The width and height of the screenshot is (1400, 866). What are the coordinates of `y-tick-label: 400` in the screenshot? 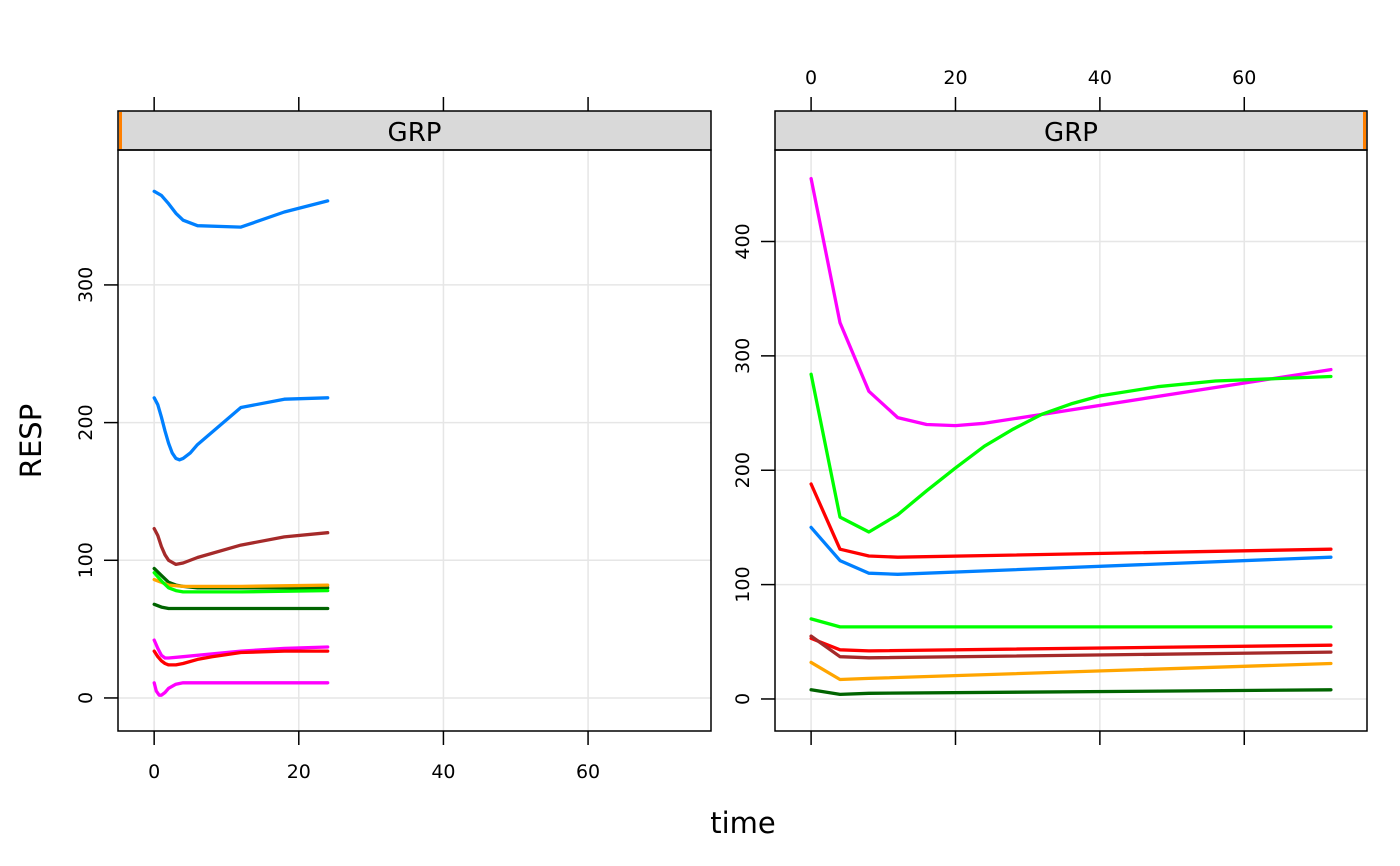 It's located at (743, 241).